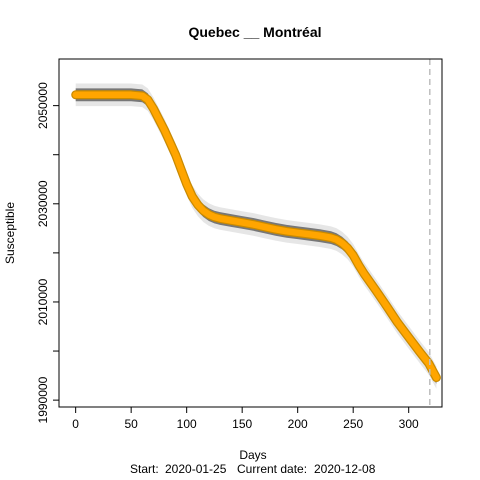  Describe the element at coordinates (409, 424) in the screenshot. I see `x-tick-label: 300` at that location.